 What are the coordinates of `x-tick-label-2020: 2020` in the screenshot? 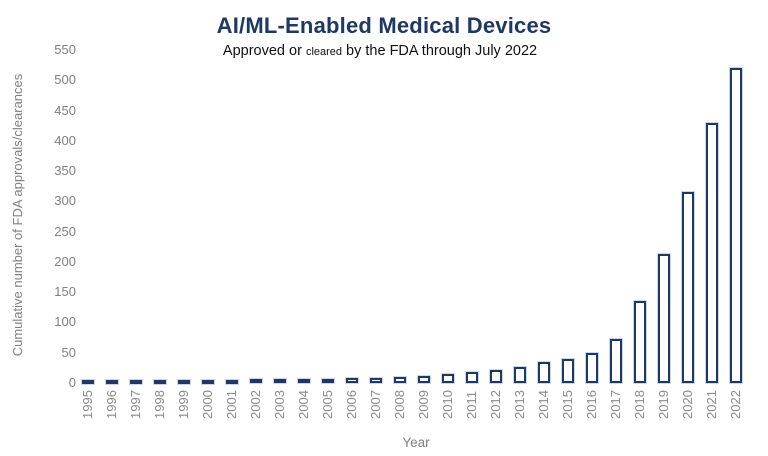 It's located at (687, 404).